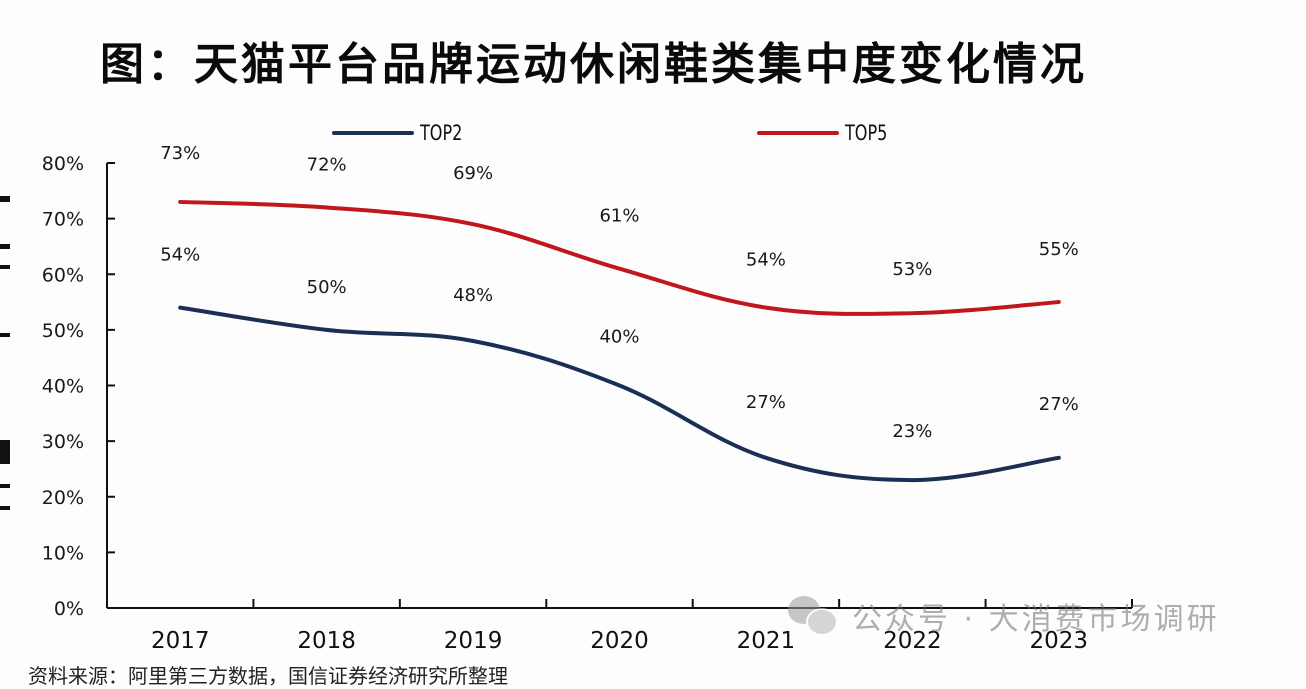 The image size is (1306, 689). Describe the element at coordinates (268, 676) in the screenshot. I see `source-note: 资料来源：阿里第三方数据，国信证券经济研究所整理` at that location.